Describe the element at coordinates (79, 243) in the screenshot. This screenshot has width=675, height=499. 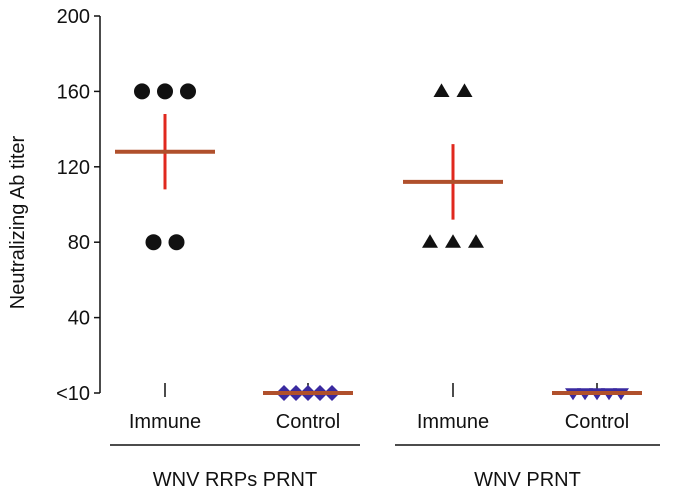
I see `y-tick-label: 80` at that location.